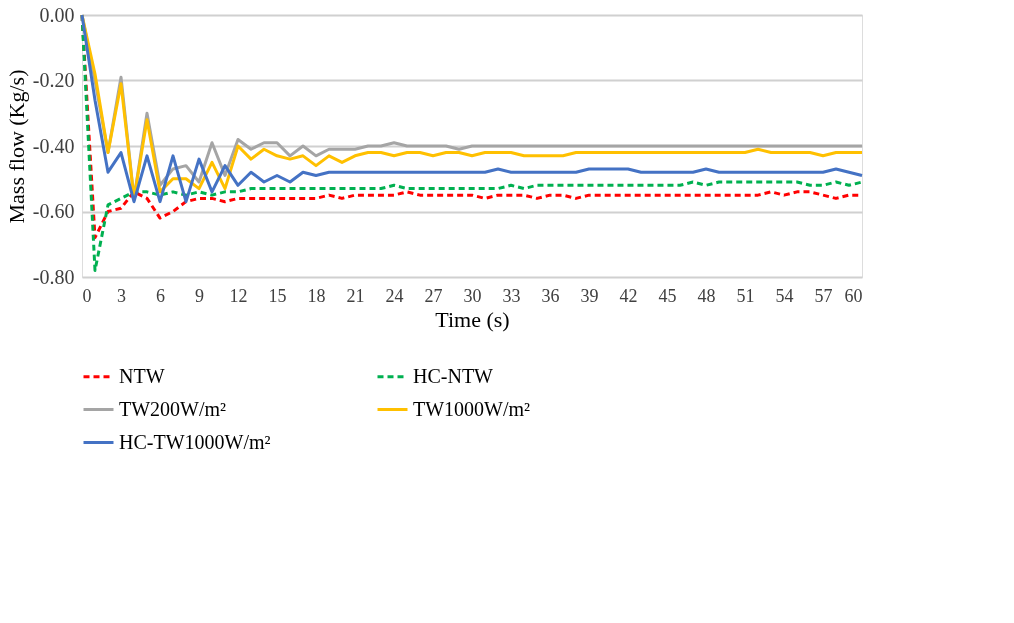 This screenshot has height=623, width=1014. I want to click on y-tick-label: 0.00, so click(57, 14).